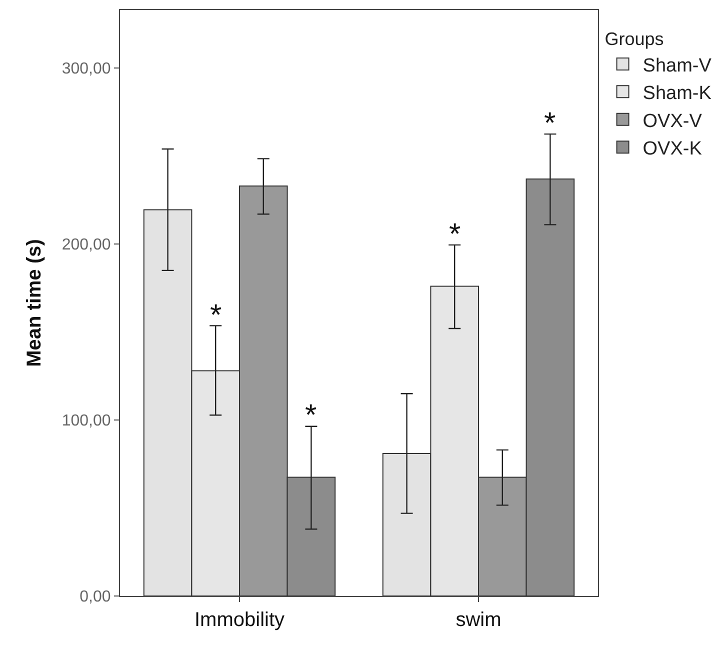 This screenshot has width=727, height=646. Describe the element at coordinates (34, 303) in the screenshot. I see `y-axis-title: Mean time (s)` at that location.